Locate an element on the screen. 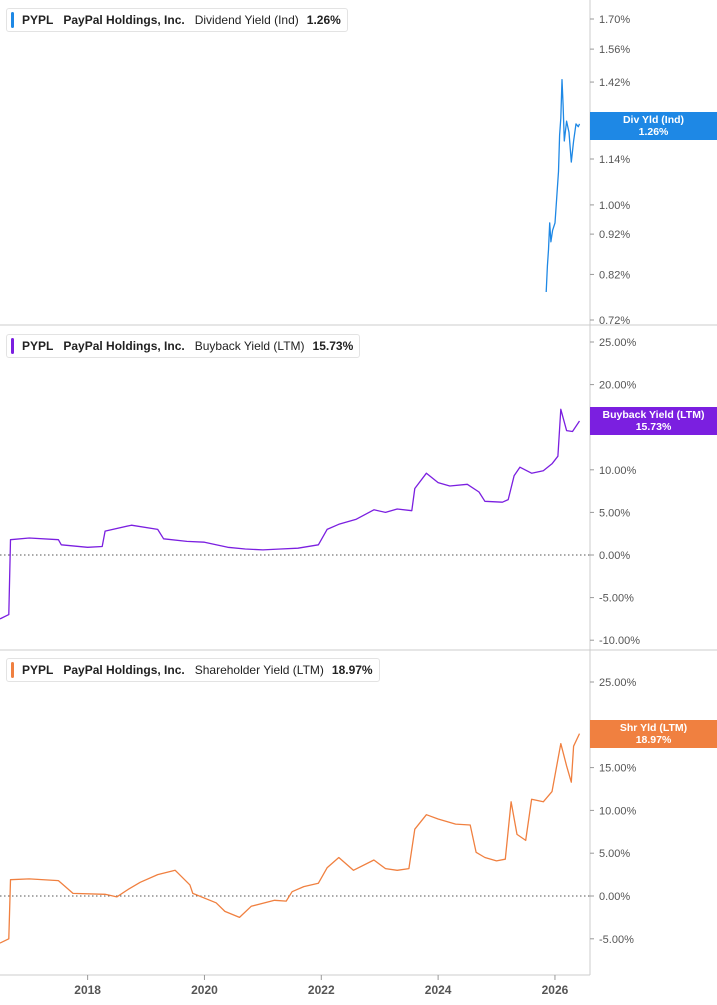 This screenshot has width=717, height=1005. tag-title: Shr Yld (LTM) is located at coordinates (653, 728).